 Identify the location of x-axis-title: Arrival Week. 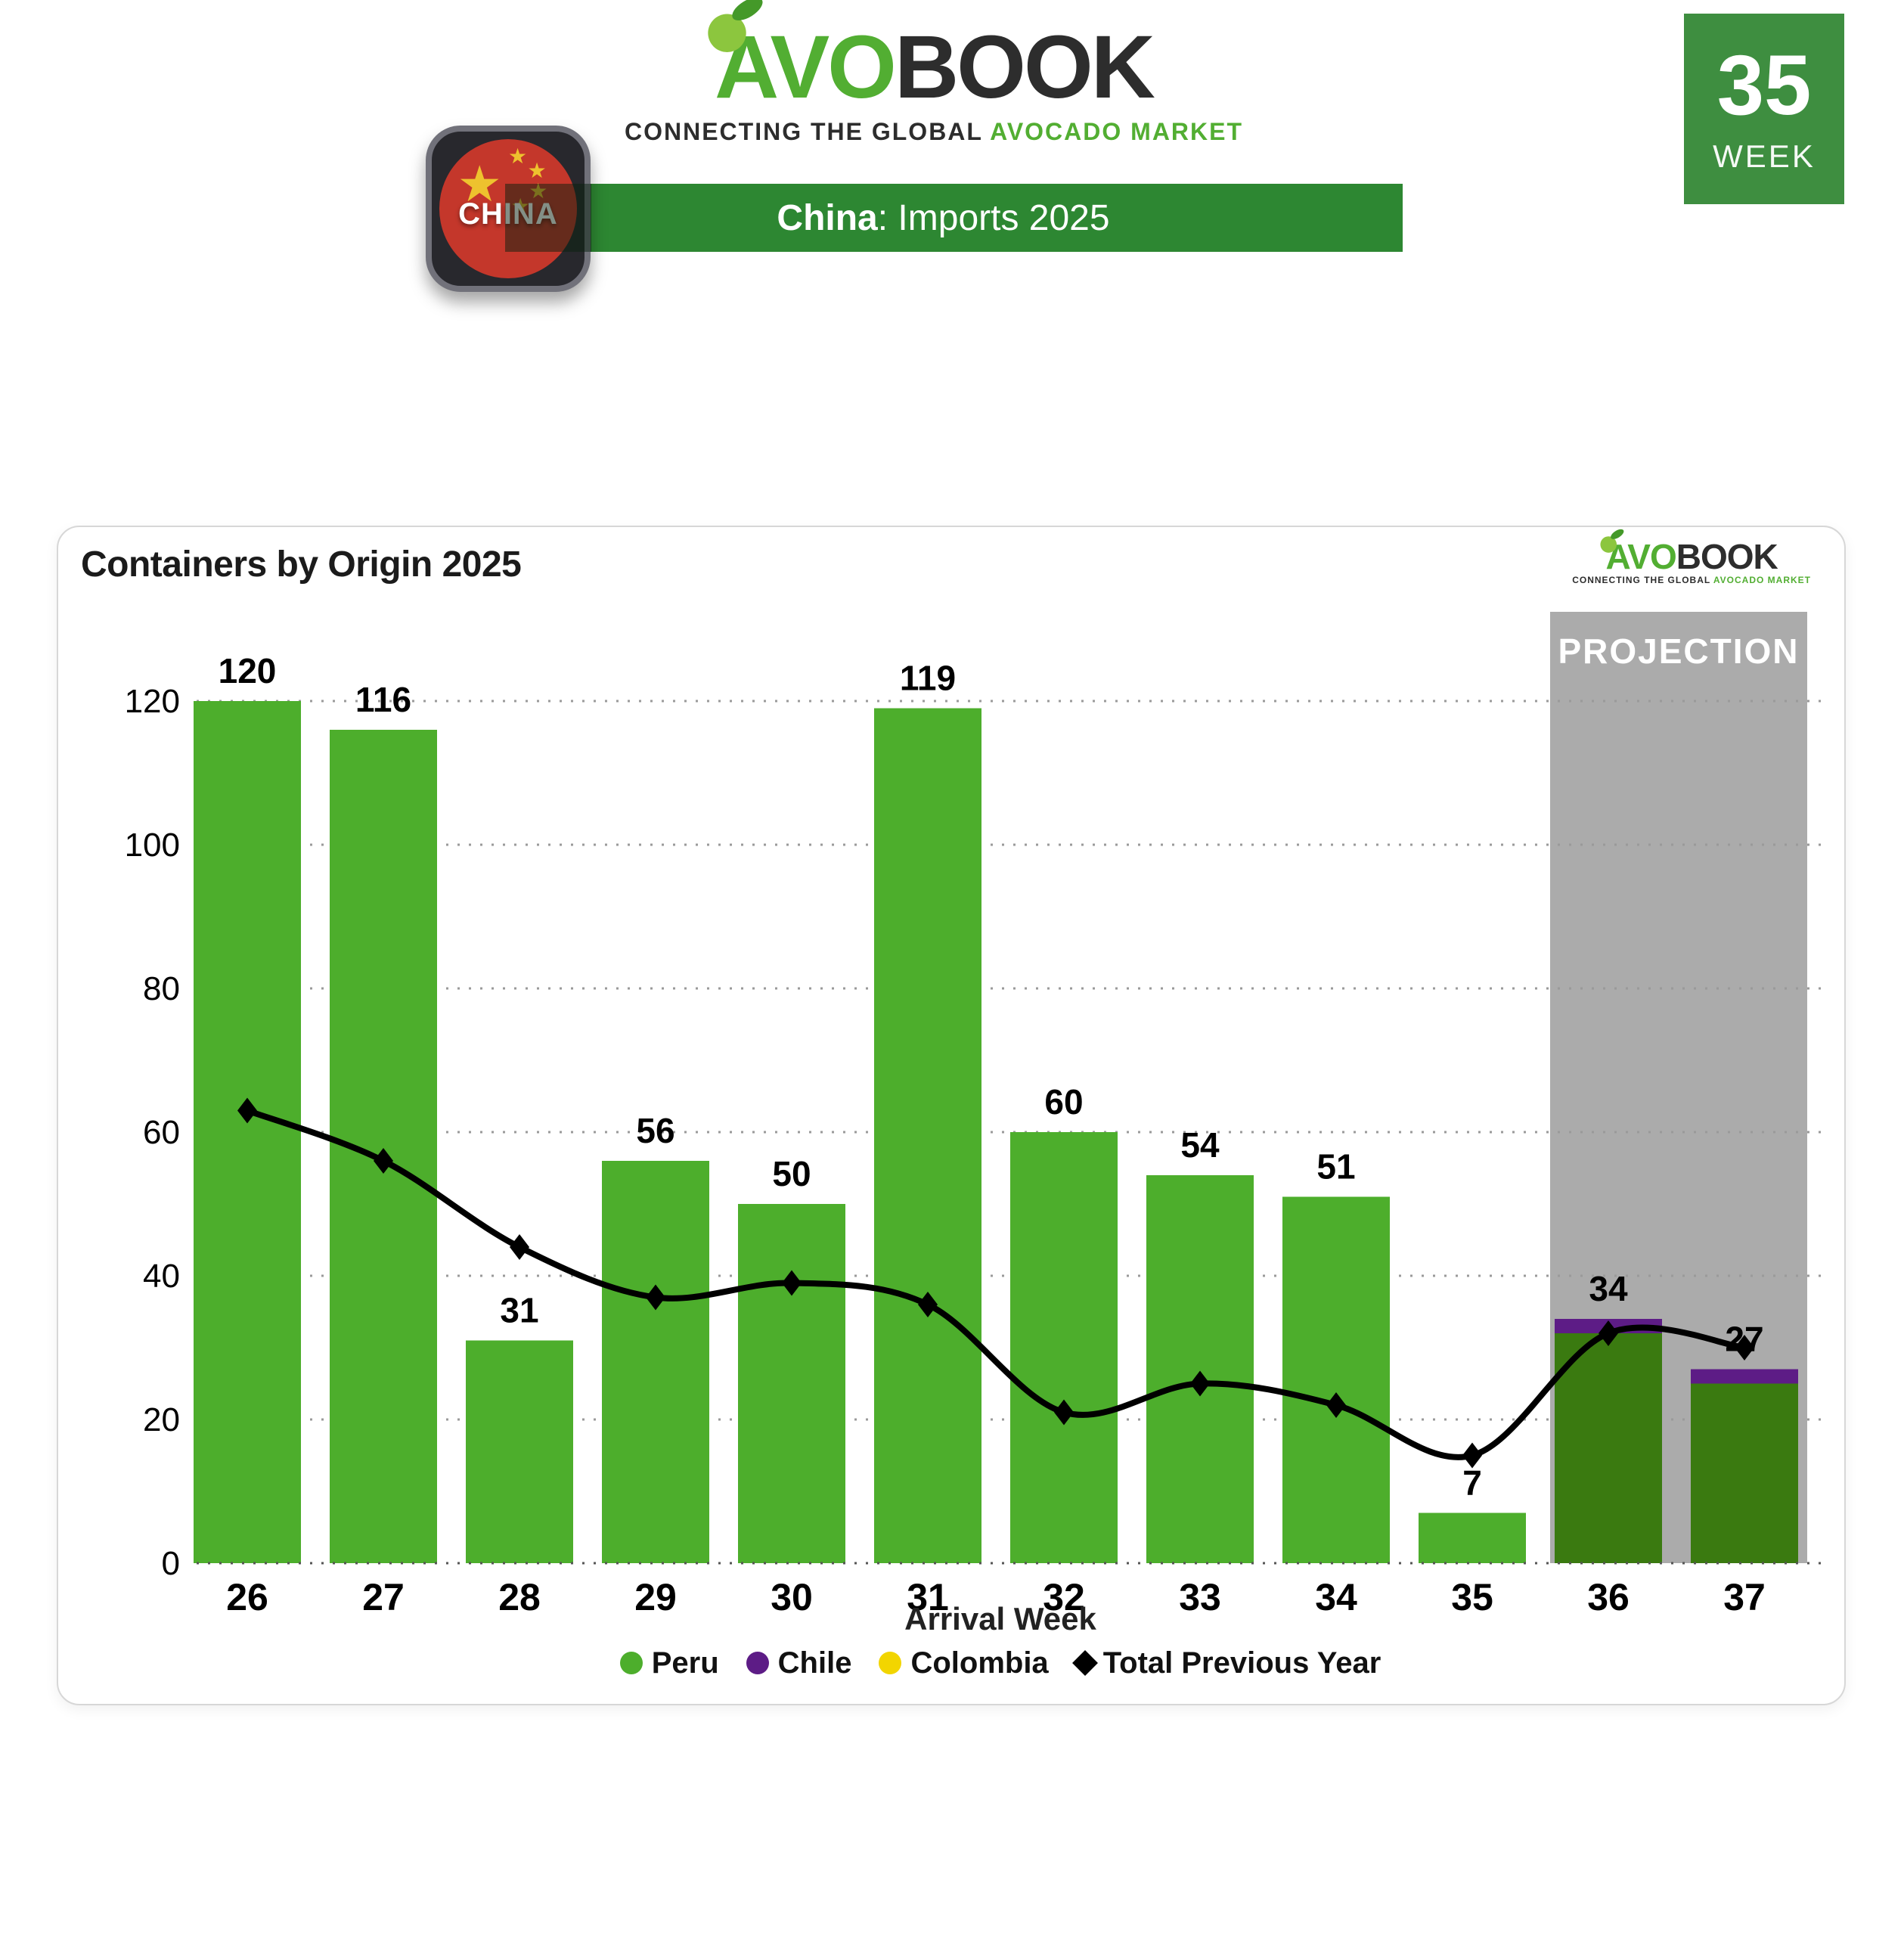
(1000, 1619).